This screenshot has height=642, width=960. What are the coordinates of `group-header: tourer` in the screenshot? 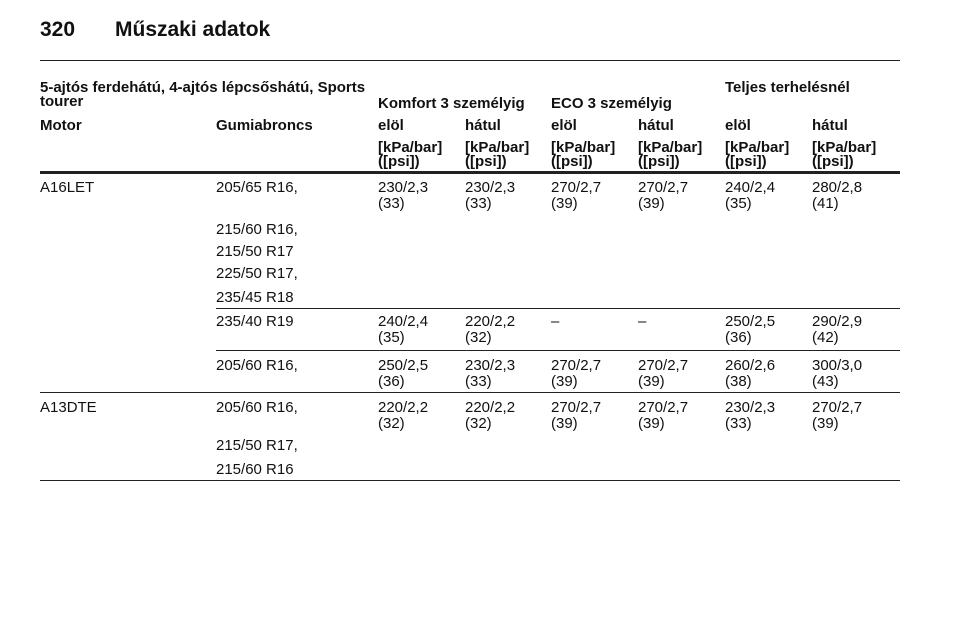 It's located at (62, 101).